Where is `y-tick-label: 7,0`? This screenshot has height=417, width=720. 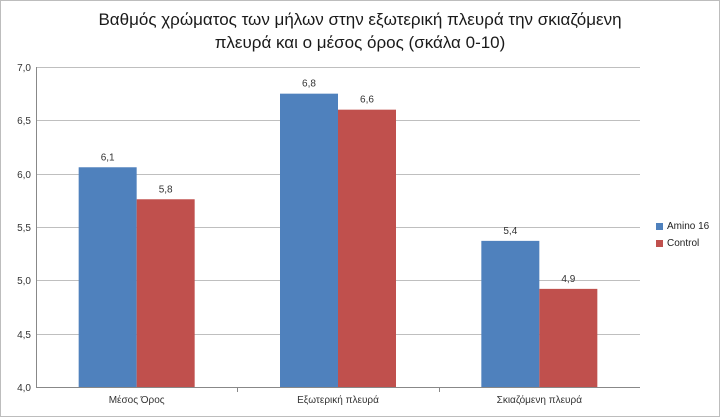
y-tick-label: 7,0 is located at coordinates (24, 68).